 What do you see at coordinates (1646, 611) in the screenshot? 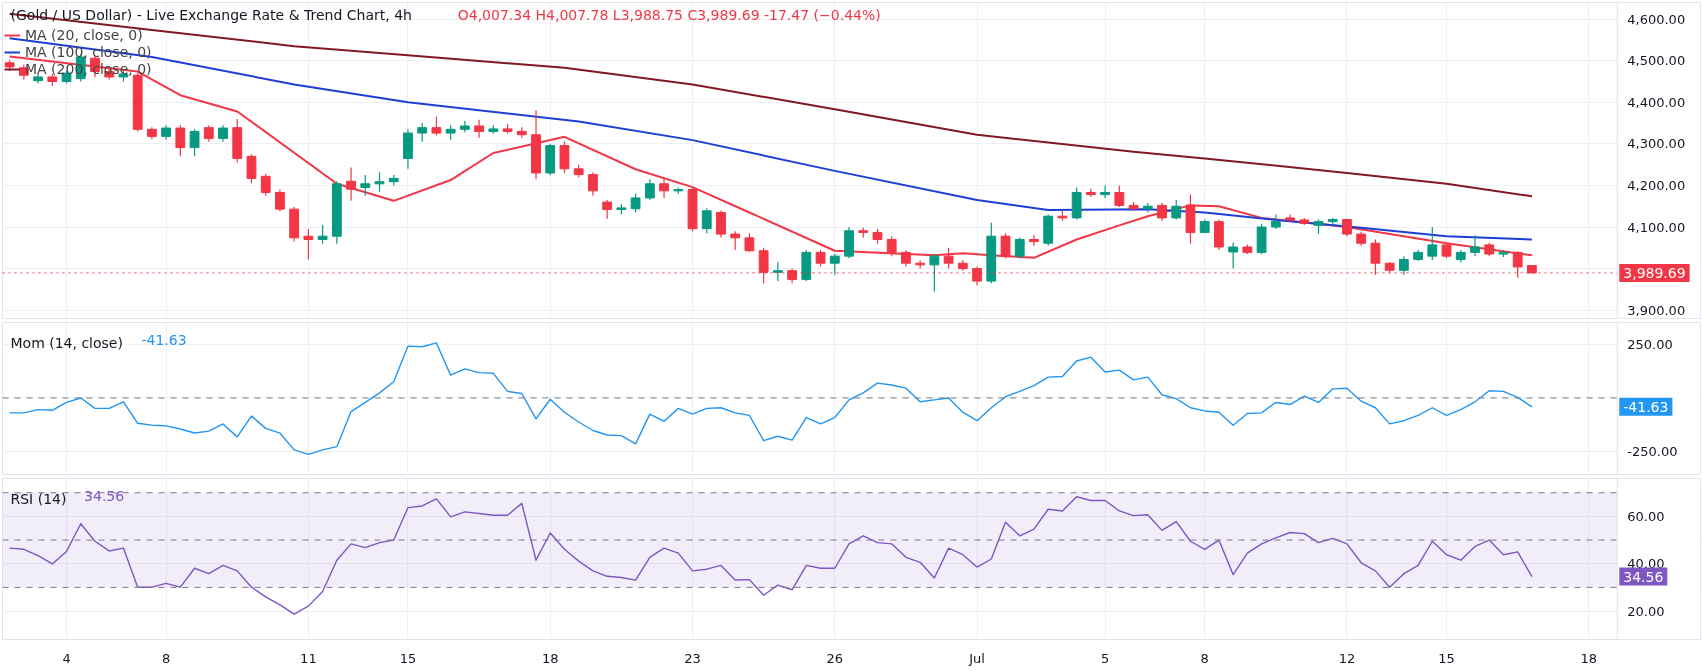
I see `y-tick-label: 20.00` at bounding box center [1646, 611].